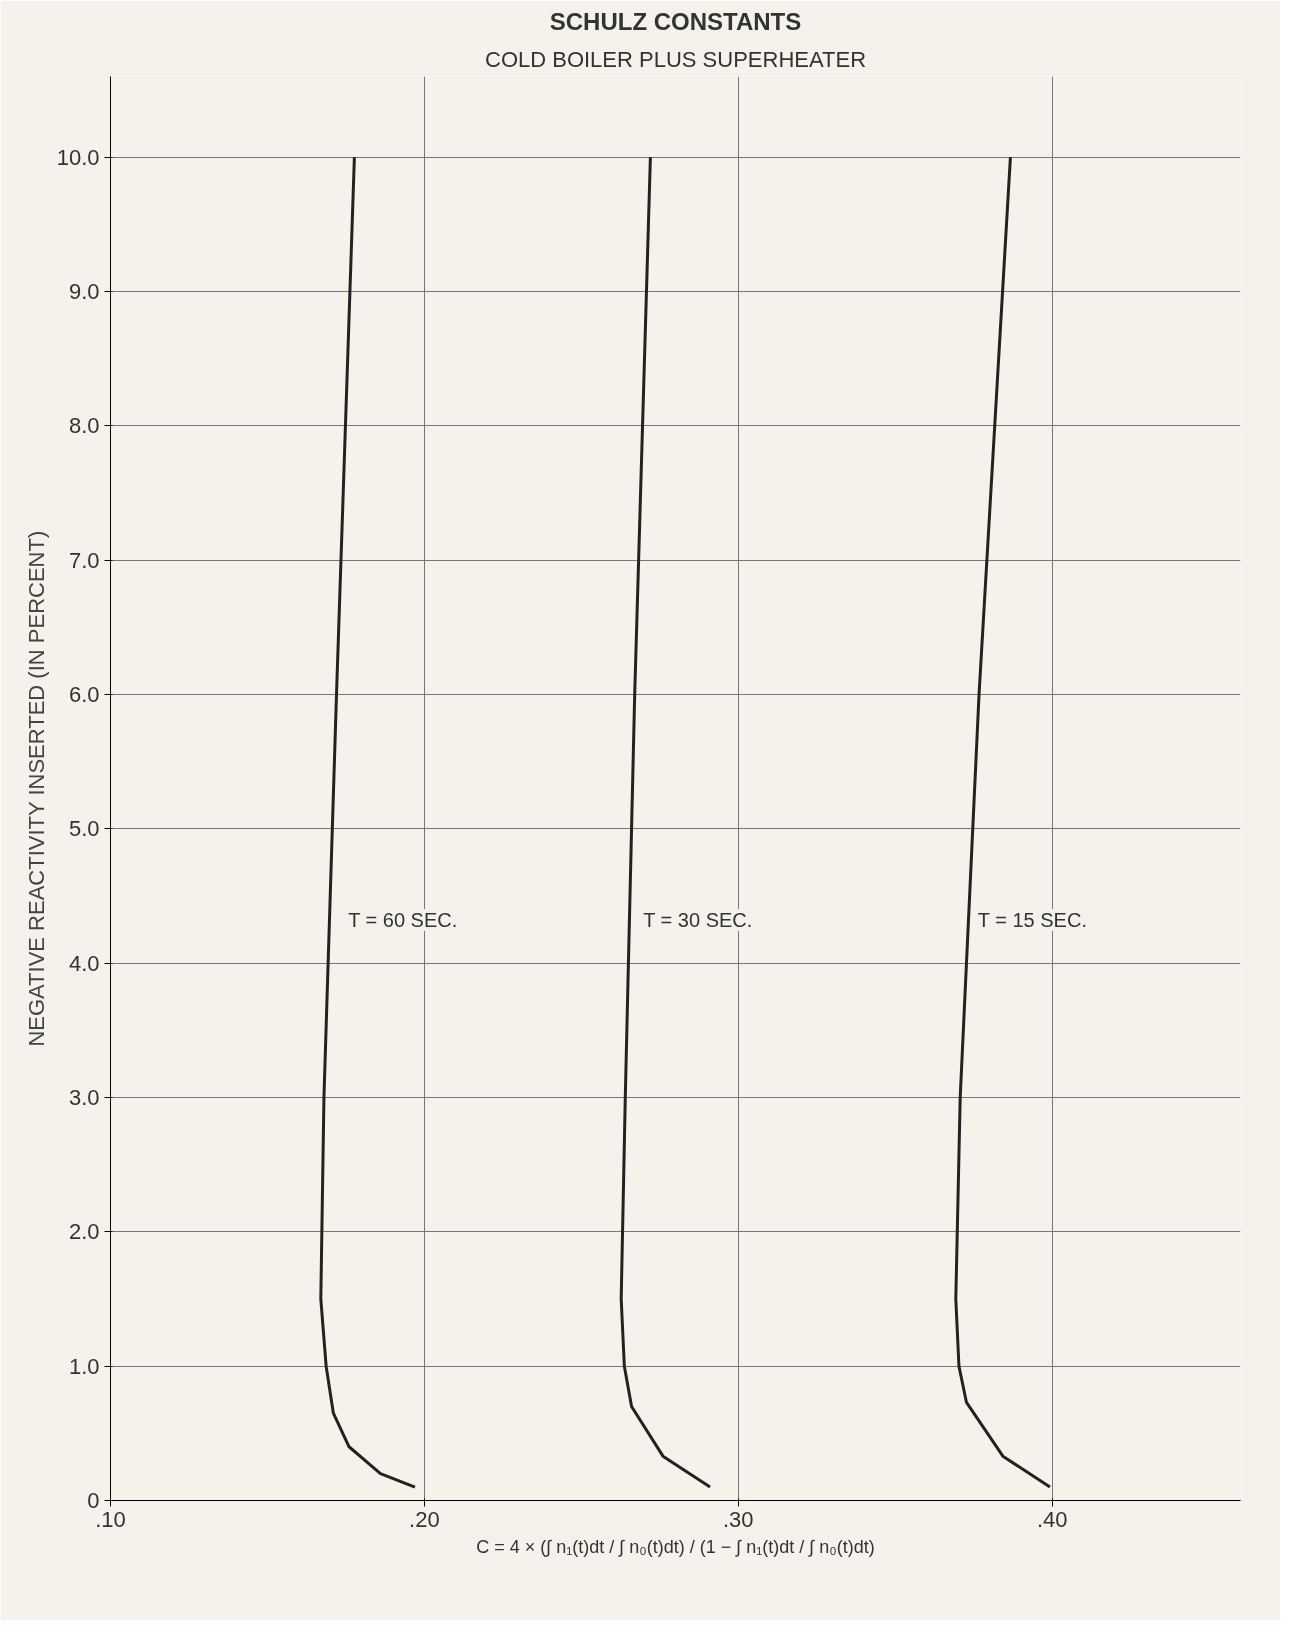 The width and height of the screenshot is (1292, 1636). I want to click on y-tick-label: 5.0, so click(84, 829).